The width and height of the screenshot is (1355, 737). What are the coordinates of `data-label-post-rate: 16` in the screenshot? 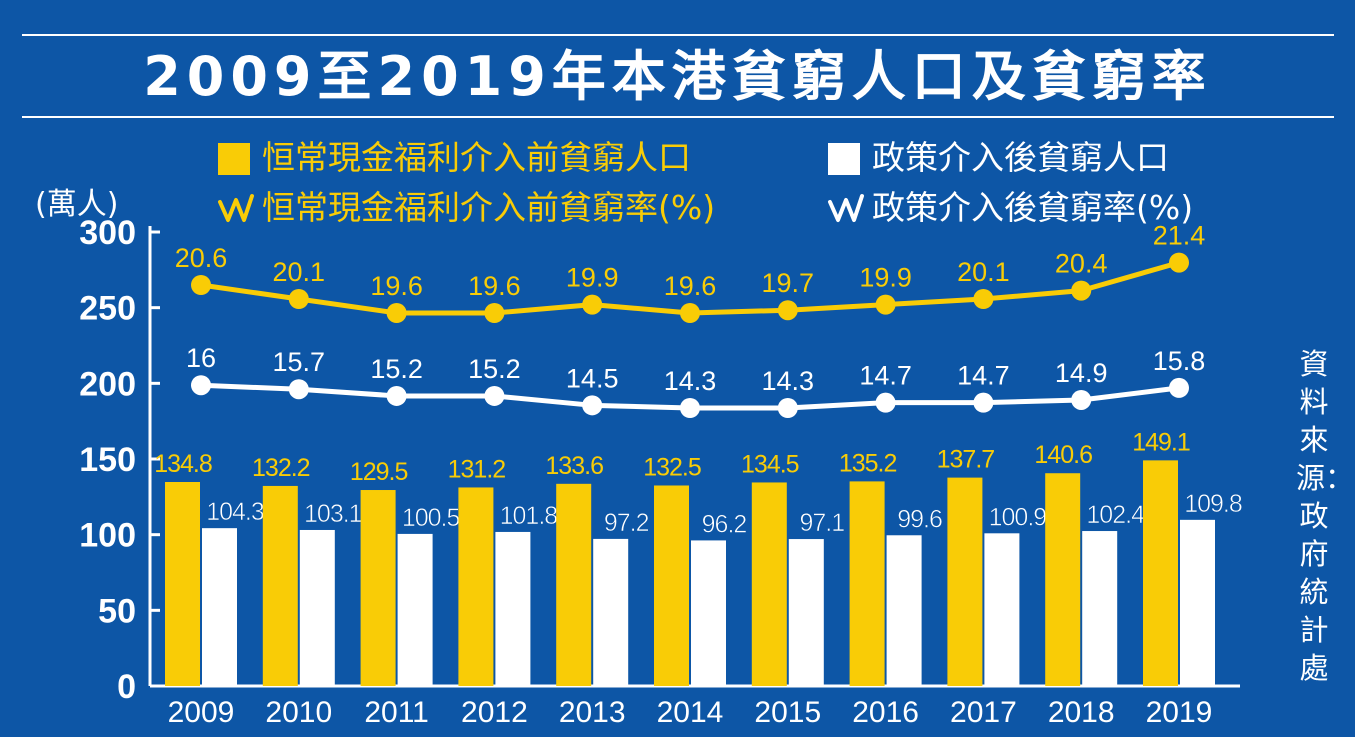 It's located at (201, 358).